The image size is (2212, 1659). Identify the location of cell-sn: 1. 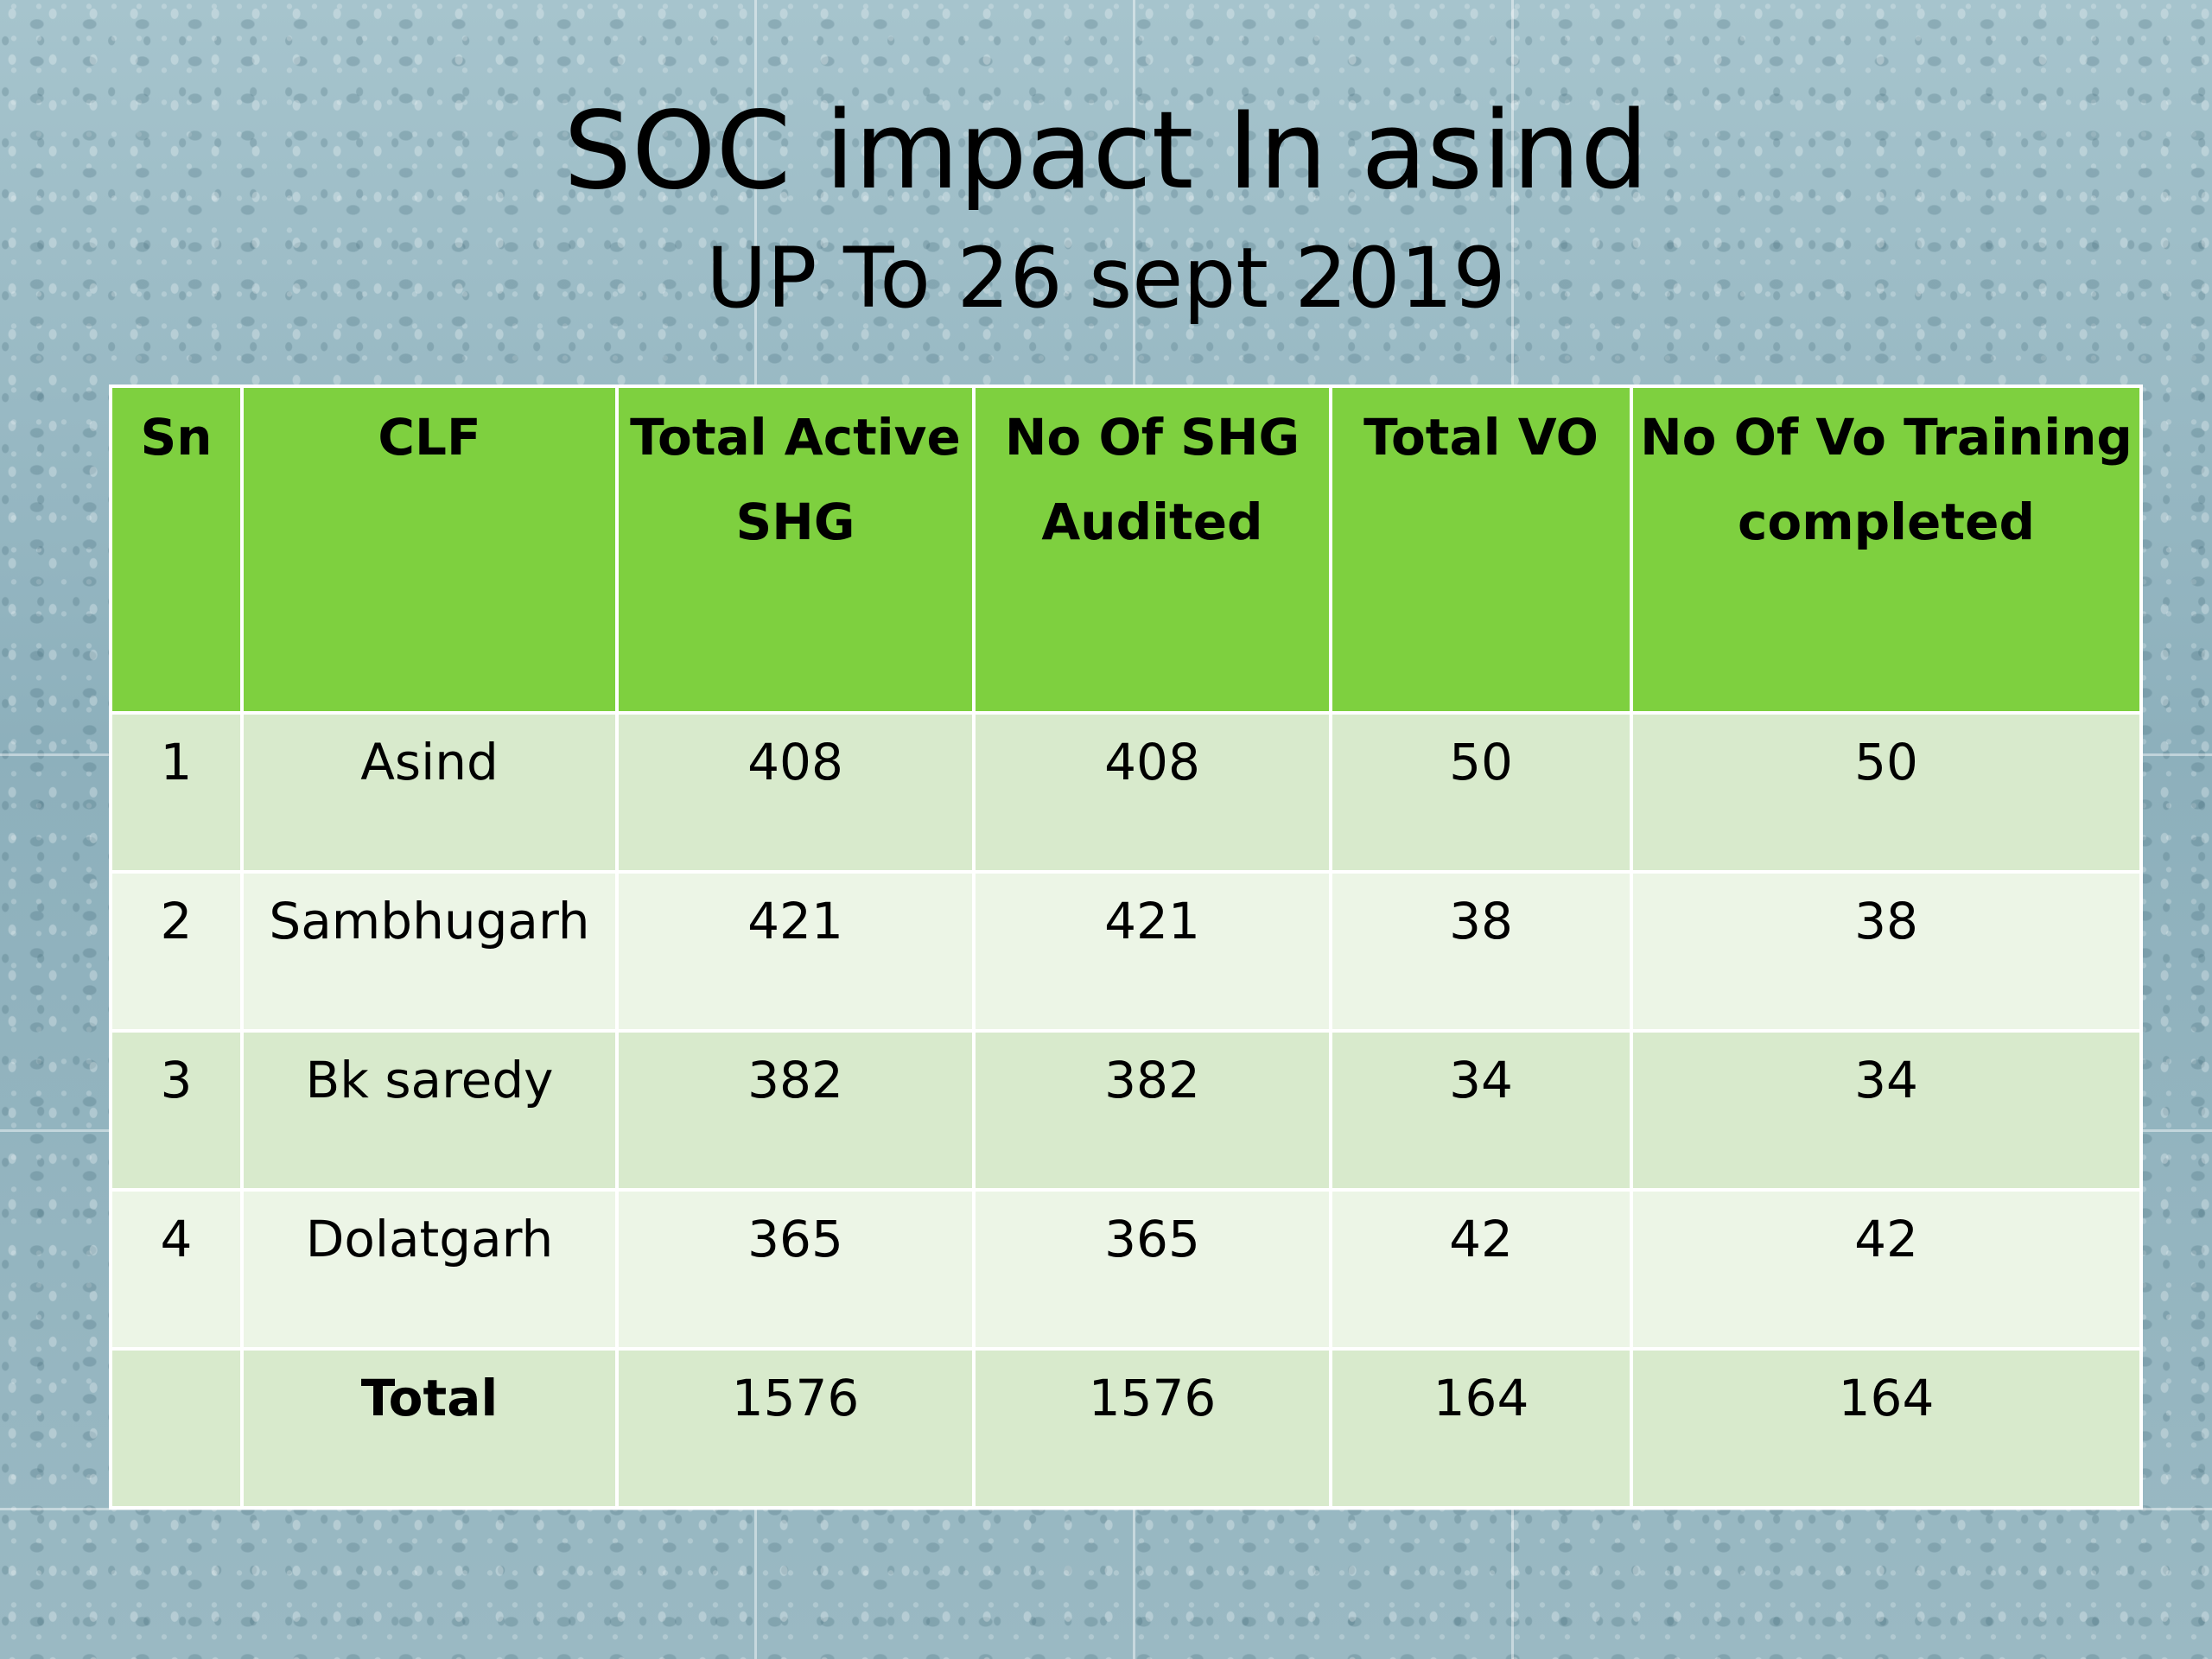
(176, 792).